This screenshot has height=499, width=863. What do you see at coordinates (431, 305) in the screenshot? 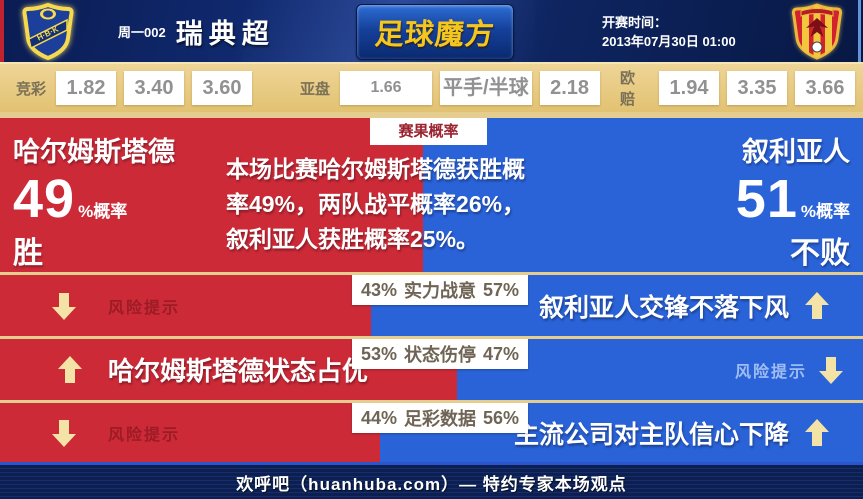
I see `factor-row-strength: 风险提示 43% 实力战意 57% 叙利亚人交锋不落下风` at bounding box center [431, 305].